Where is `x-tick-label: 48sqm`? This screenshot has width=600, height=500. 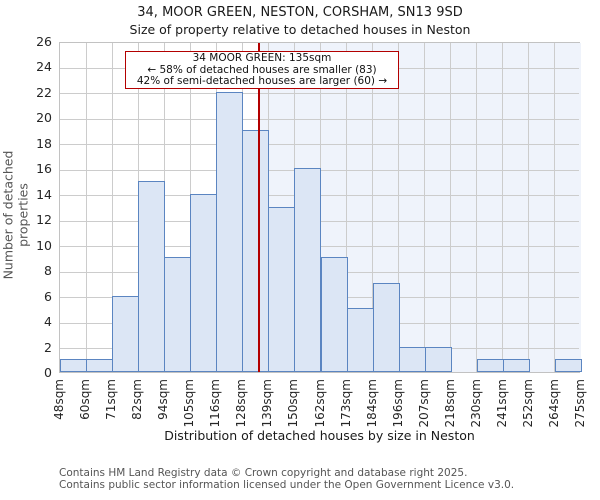 x-tick-label: 48sqm is located at coordinates (59, 399).